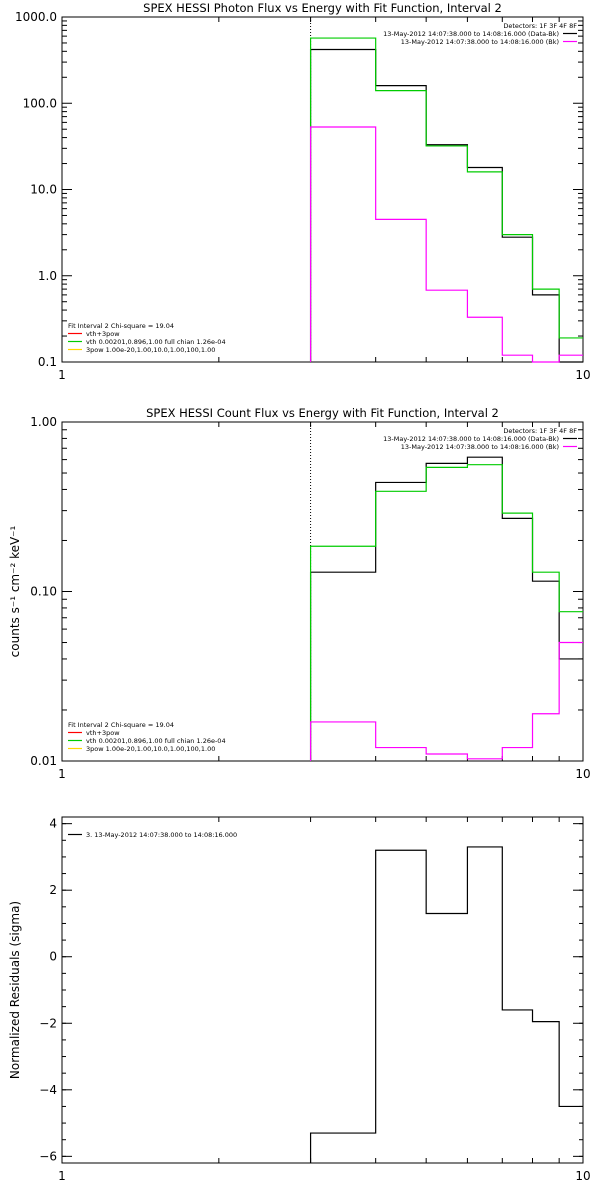 The height and width of the screenshot is (1200, 600). Describe the element at coordinates (53, 890) in the screenshot. I see `y-tick-label: 2` at that location.